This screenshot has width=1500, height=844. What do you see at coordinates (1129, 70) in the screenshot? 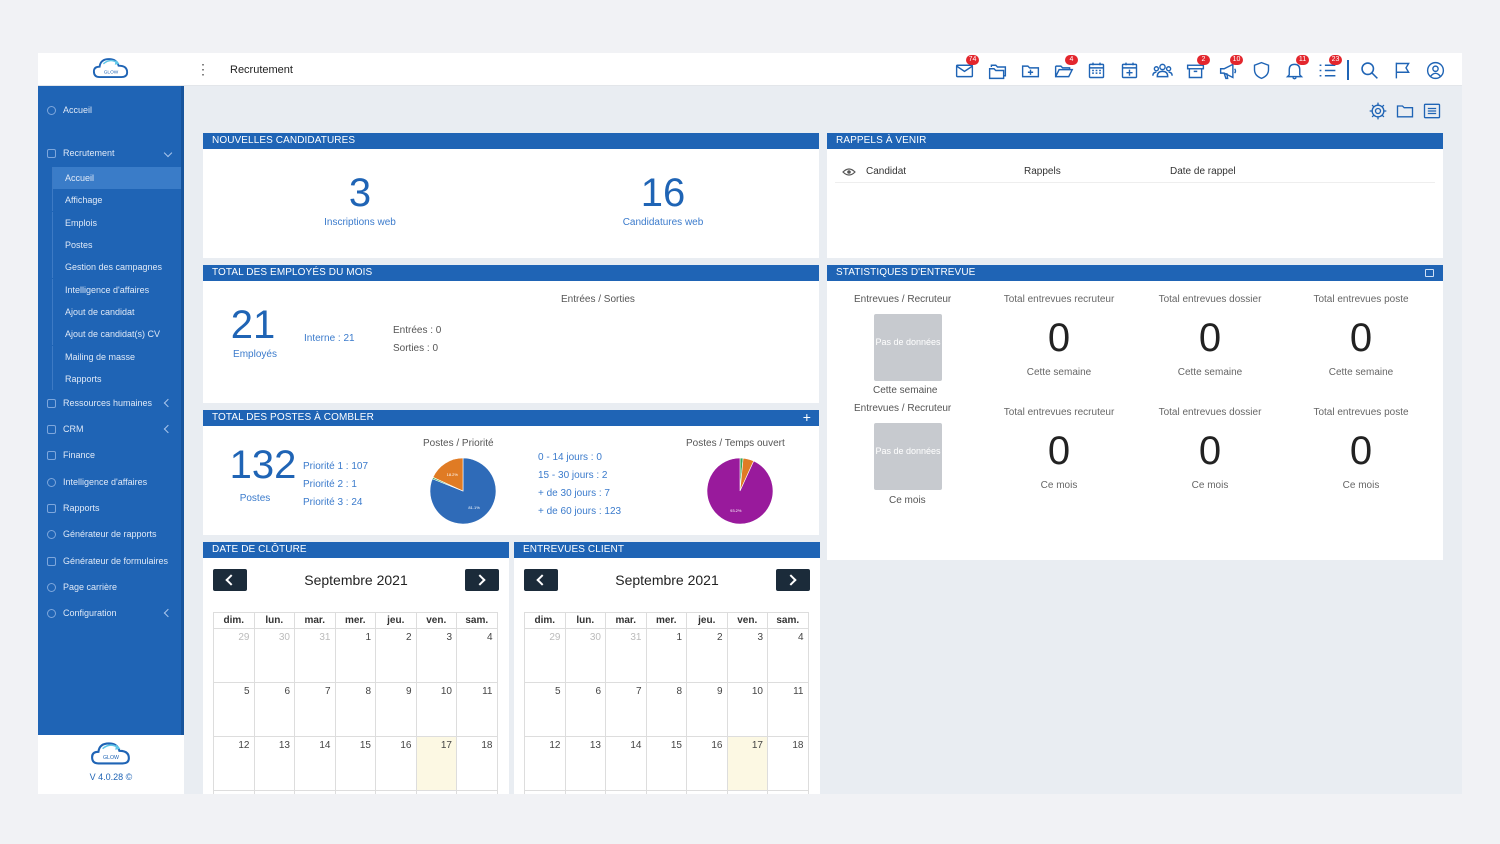
I see `calendar-add-icon` at bounding box center [1129, 70].